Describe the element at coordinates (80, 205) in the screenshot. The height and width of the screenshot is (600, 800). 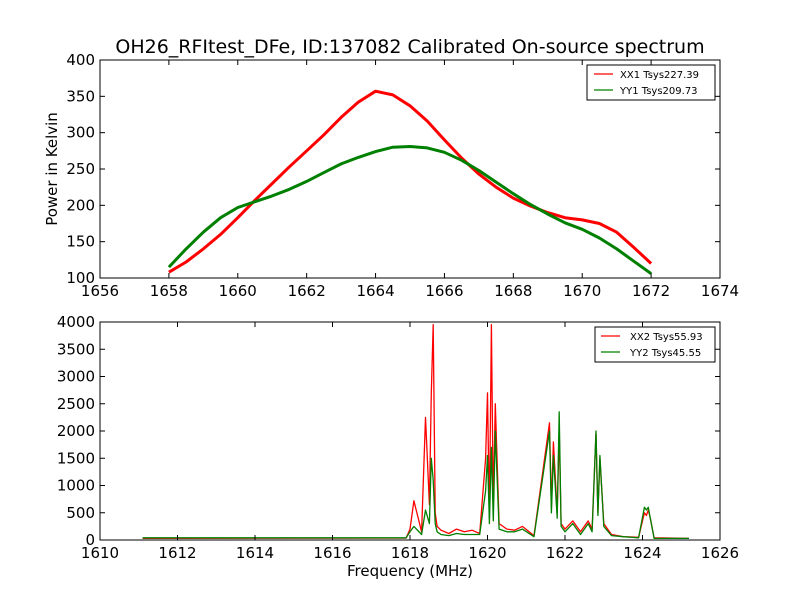
I see `top-ytick-label: 200` at that location.